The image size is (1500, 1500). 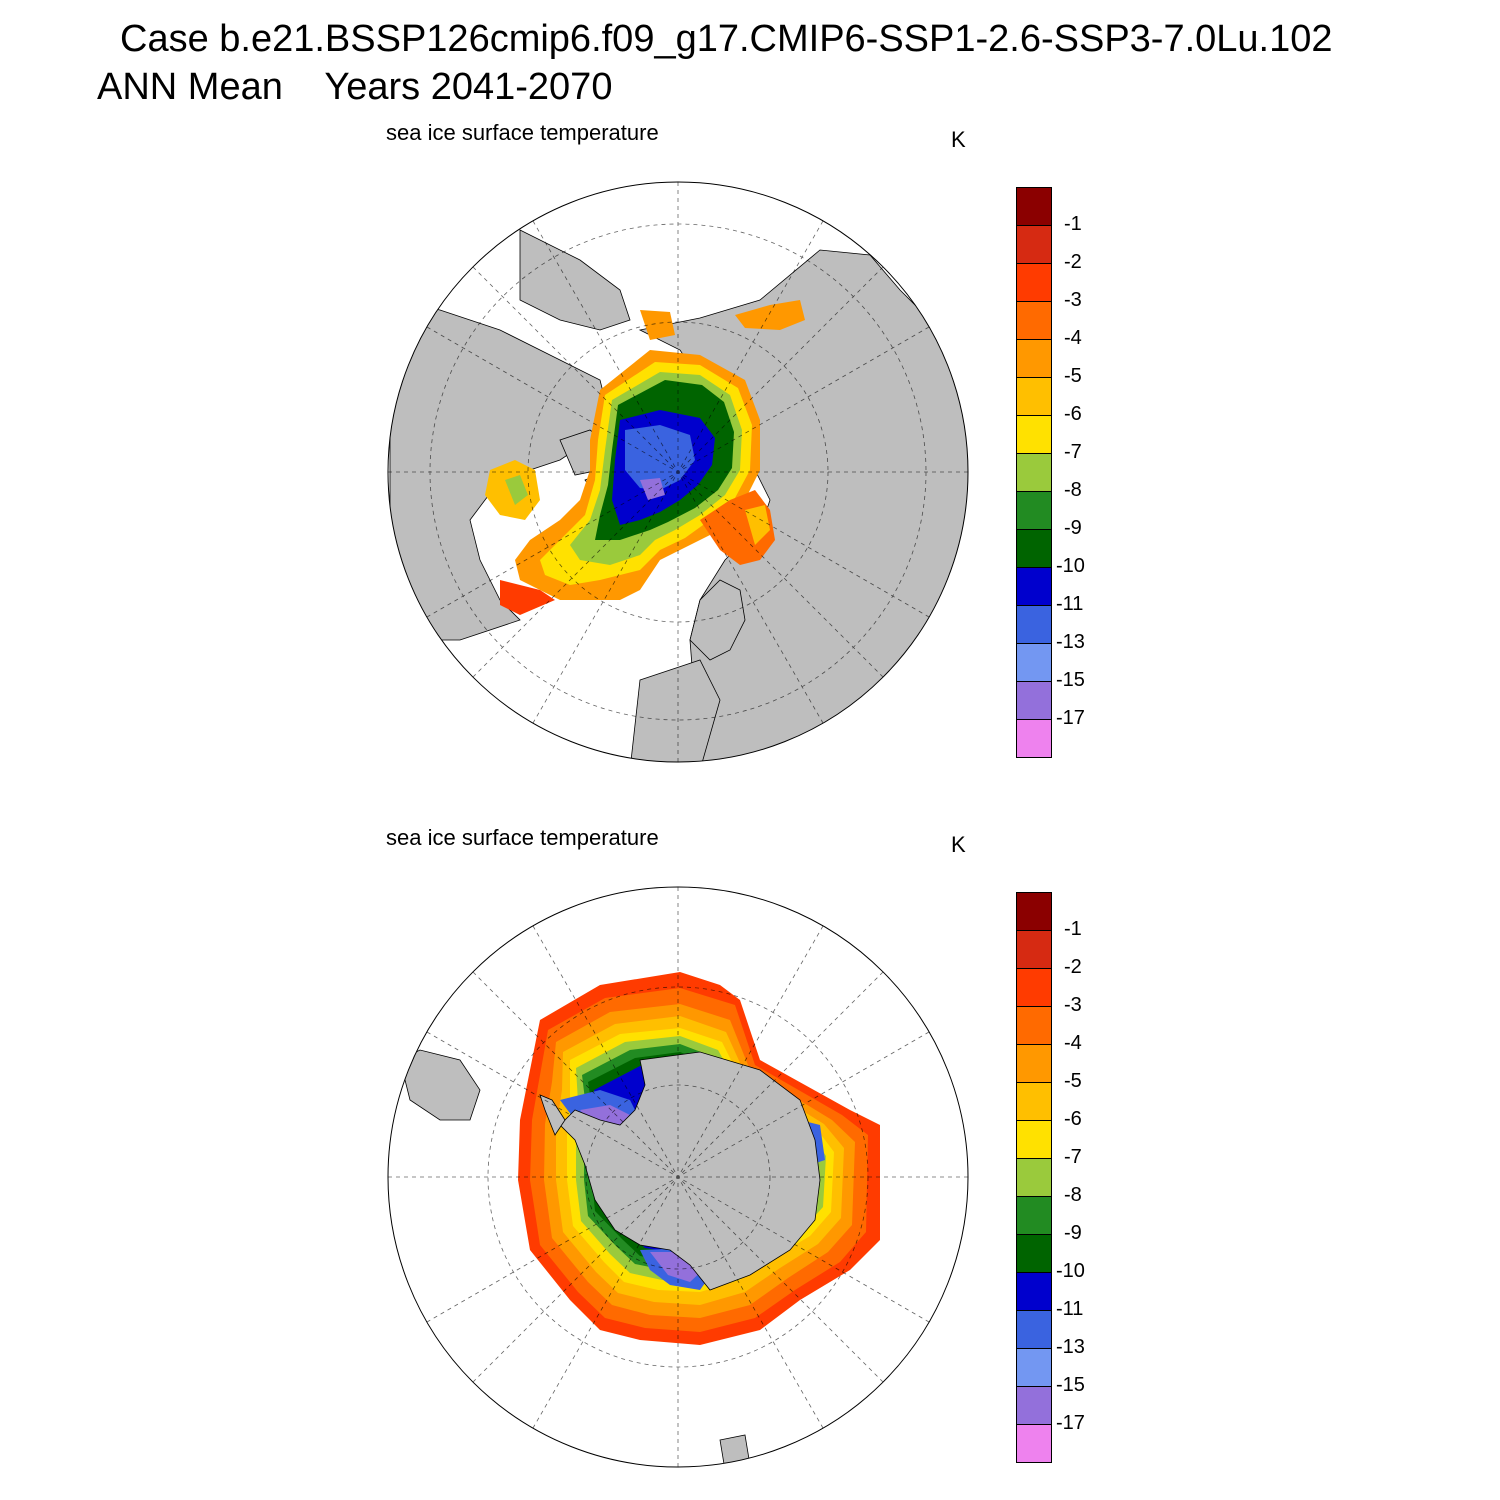 I want to click on sh-colorbar-label: -15, so click(x=1070, y=1385).